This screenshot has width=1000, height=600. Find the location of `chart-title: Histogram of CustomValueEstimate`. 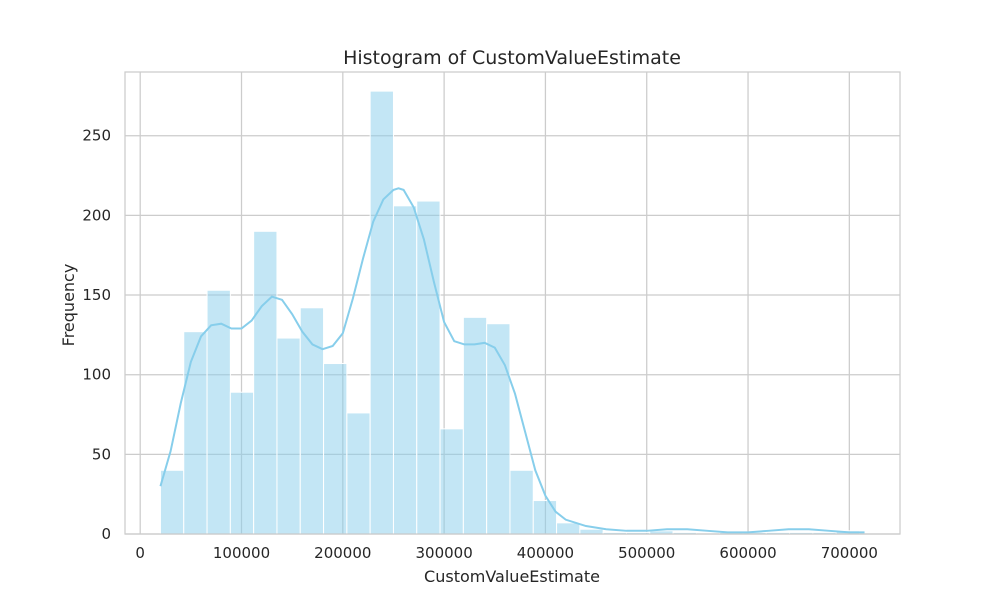

chart-title: Histogram of CustomValueEstimate is located at coordinates (512, 58).